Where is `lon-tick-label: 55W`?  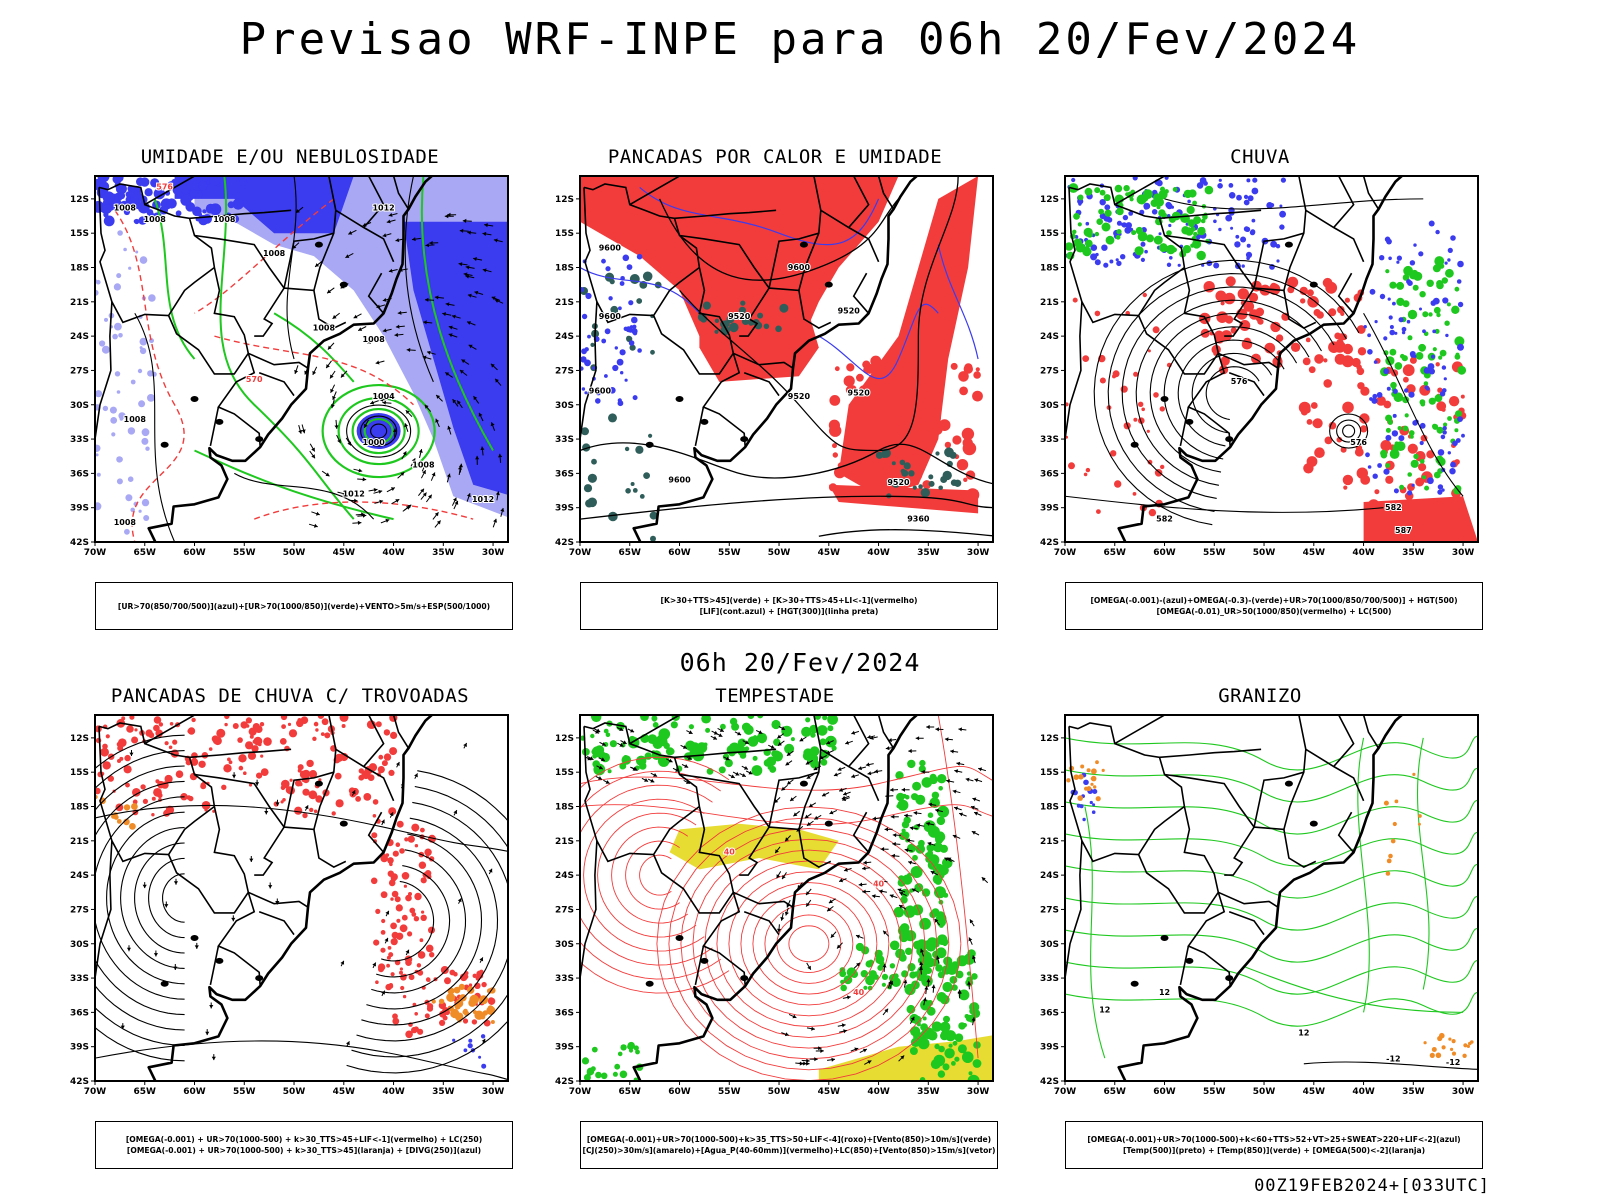
lon-tick-label: 55W is located at coordinates (729, 1092).